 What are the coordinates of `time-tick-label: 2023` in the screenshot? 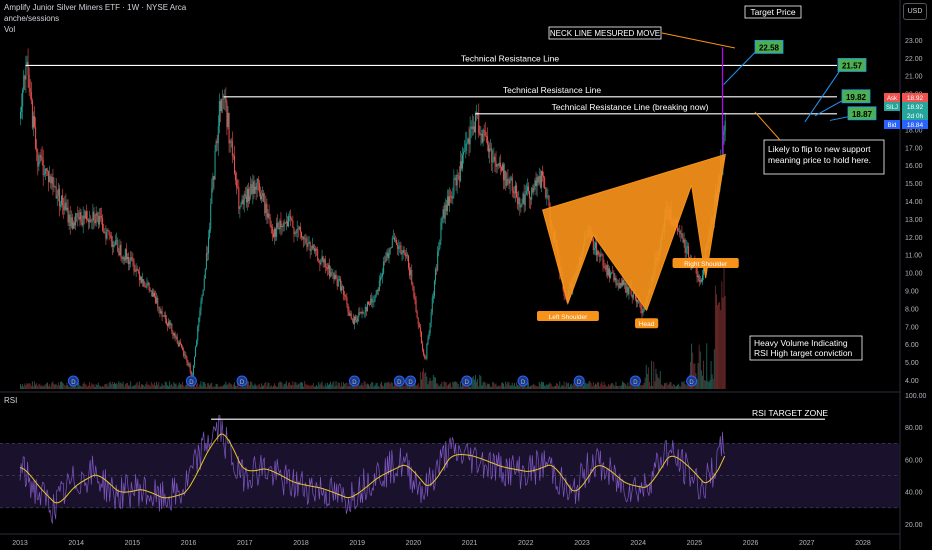 It's located at (582, 543).